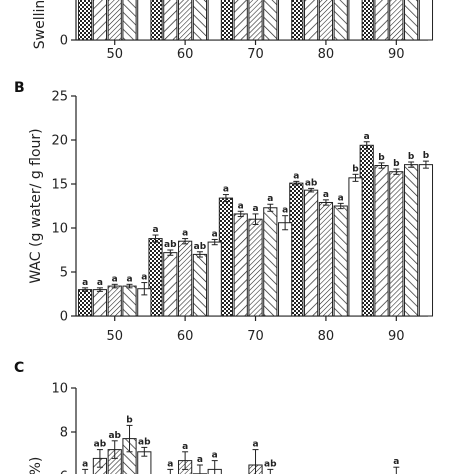 This screenshot has width=474, height=474. I want to click on y-tick-label: 25, so click(59, 97).